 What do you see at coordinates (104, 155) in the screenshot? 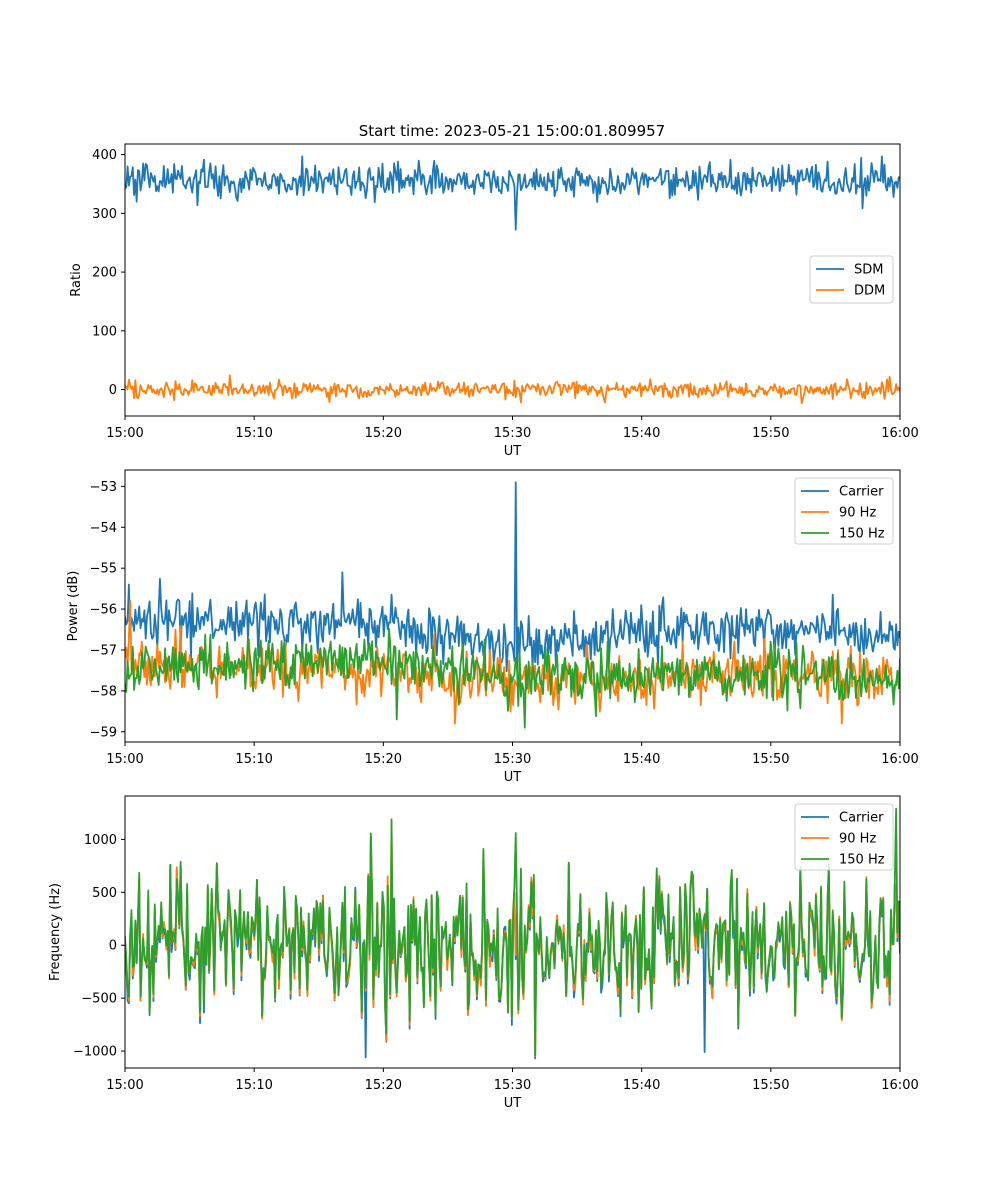
I see `y-tick-label: 400` at bounding box center [104, 155].